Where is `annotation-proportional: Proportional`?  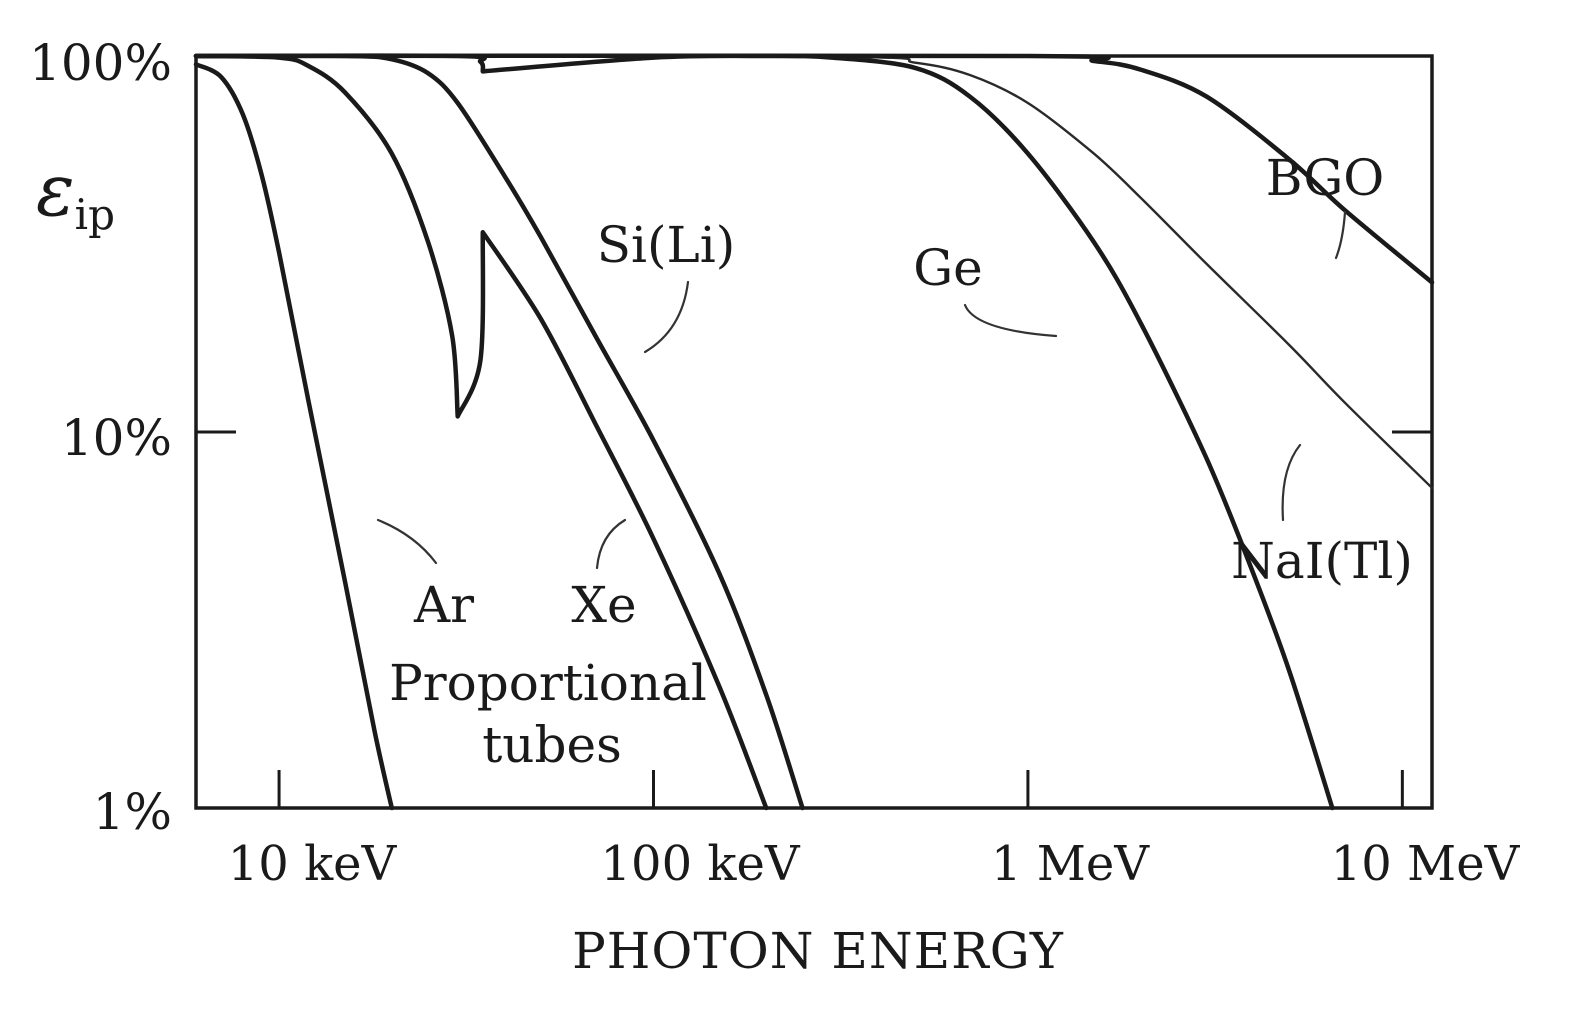
annotation-proportional: Proportional is located at coordinates (548, 683).